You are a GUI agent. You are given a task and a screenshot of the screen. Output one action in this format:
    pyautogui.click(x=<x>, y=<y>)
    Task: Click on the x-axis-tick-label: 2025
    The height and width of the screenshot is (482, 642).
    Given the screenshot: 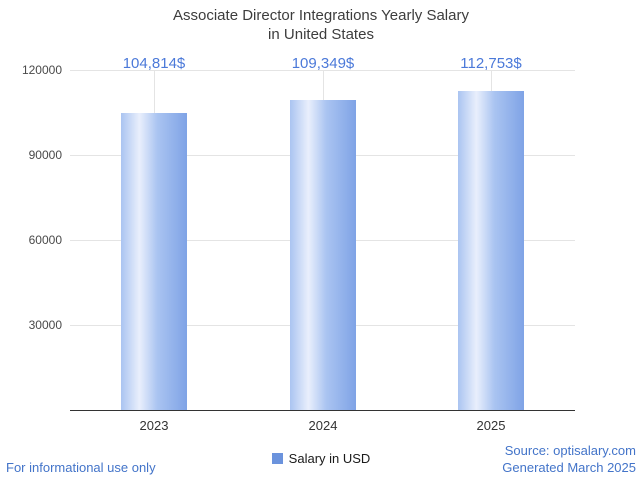 What is the action you would take?
    pyautogui.click(x=491, y=425)
    